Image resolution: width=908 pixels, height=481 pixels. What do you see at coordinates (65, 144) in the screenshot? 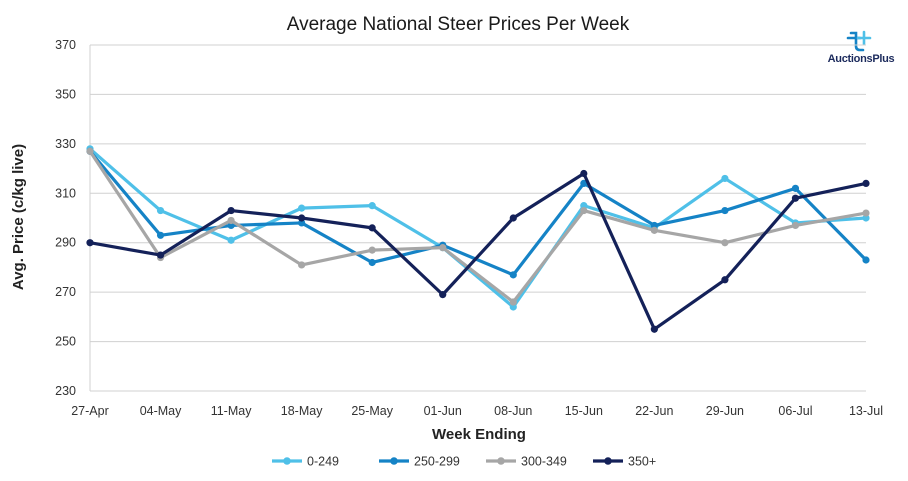
I see `y-tick-label: 330` at bounding box center [65, 144].